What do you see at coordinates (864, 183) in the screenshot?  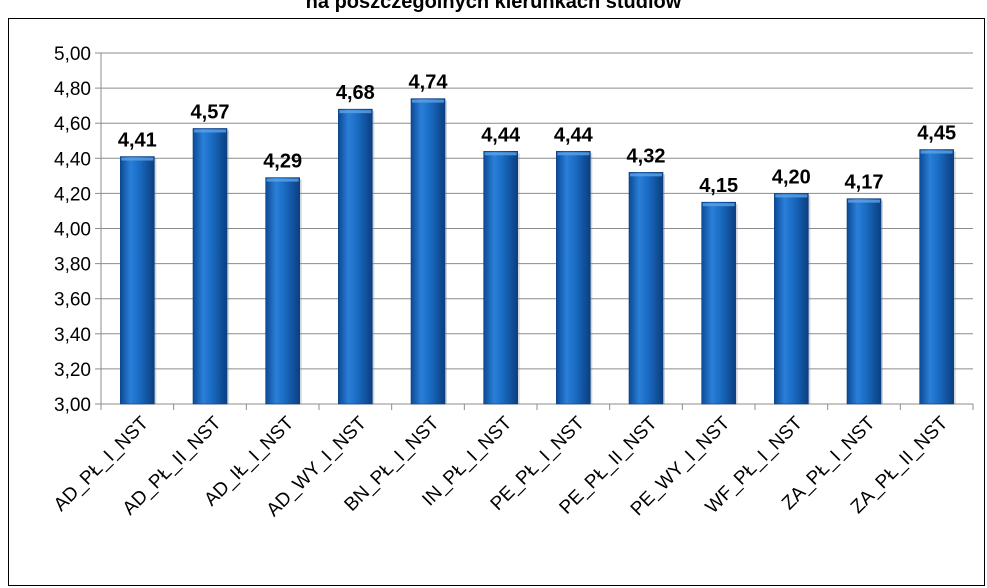 I see `data-label: 4,17` at bounding box center [864, 183].